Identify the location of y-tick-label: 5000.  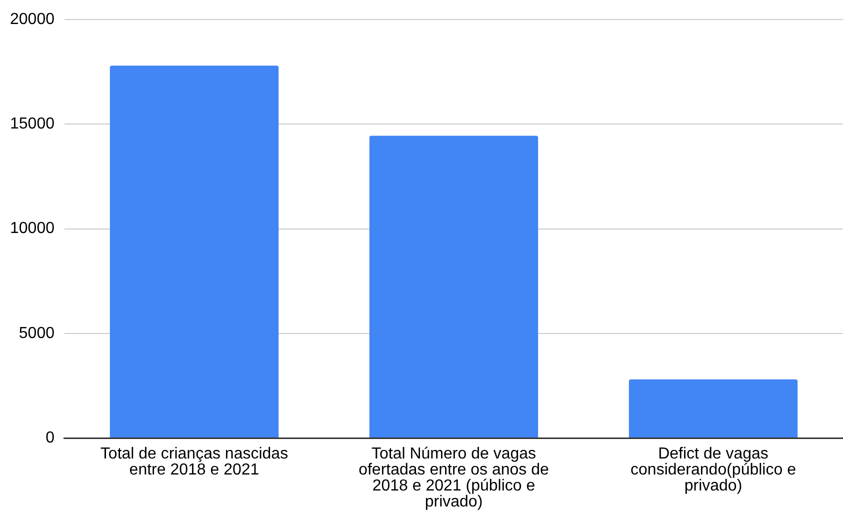
(36, 333).